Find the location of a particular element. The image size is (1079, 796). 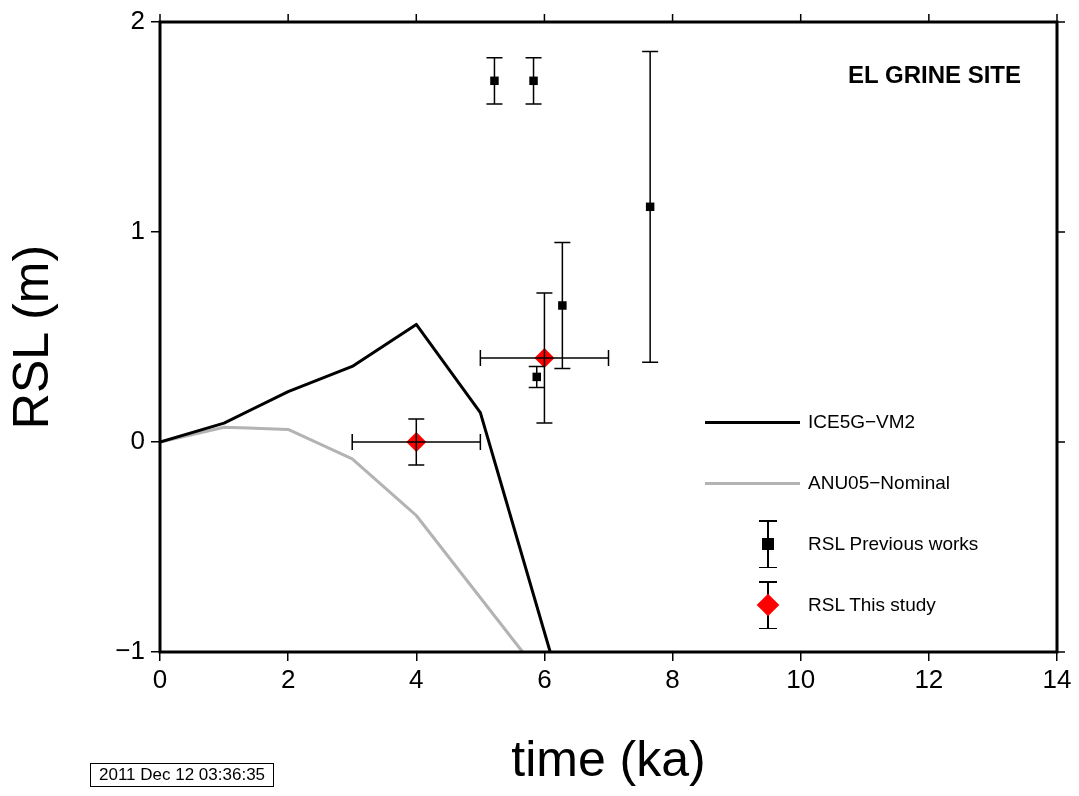

x-tick-label: 0 is located at coordinates (160, 678).